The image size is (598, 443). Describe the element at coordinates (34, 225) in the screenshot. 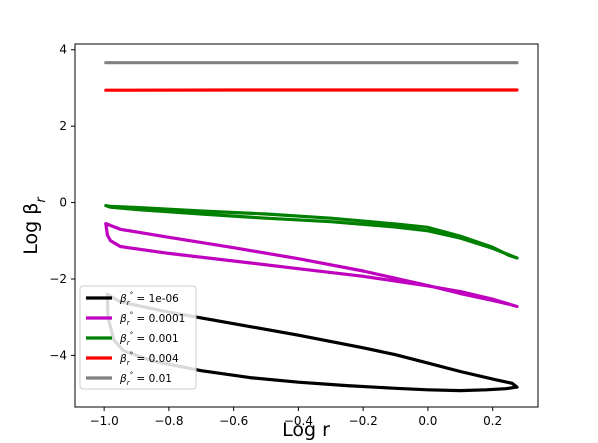

I see `y-axis-label: Log βr` at that location.